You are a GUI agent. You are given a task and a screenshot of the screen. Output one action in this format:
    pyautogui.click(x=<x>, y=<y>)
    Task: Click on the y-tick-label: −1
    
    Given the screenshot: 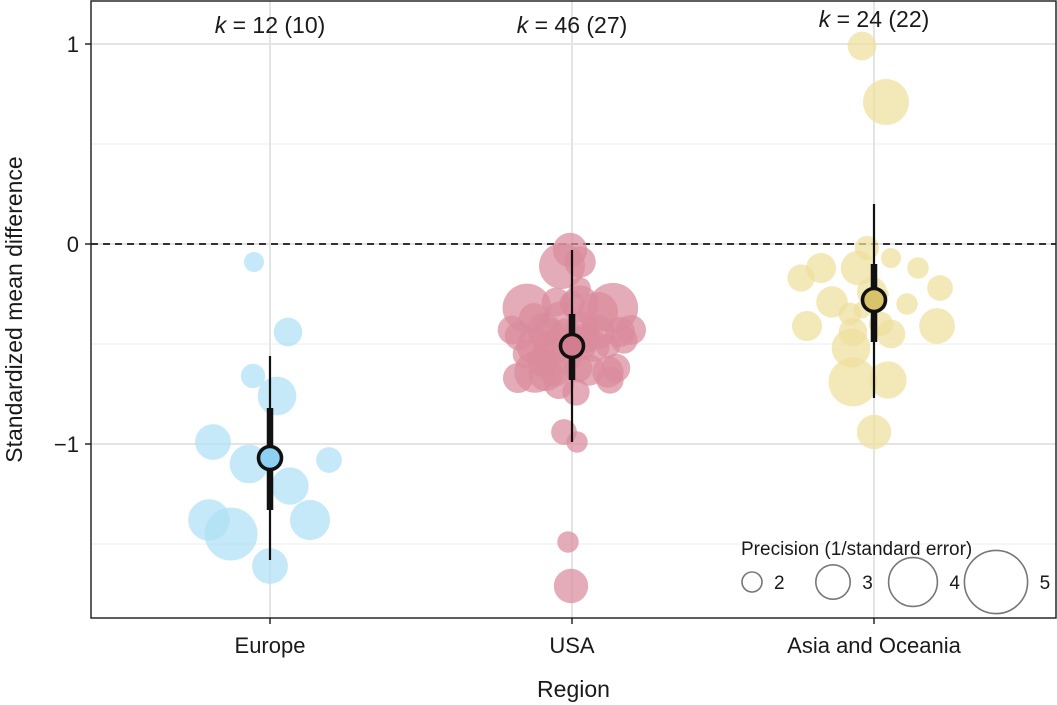 What is the action you would take?
    pyautogui.click(x=66, y=444)
    